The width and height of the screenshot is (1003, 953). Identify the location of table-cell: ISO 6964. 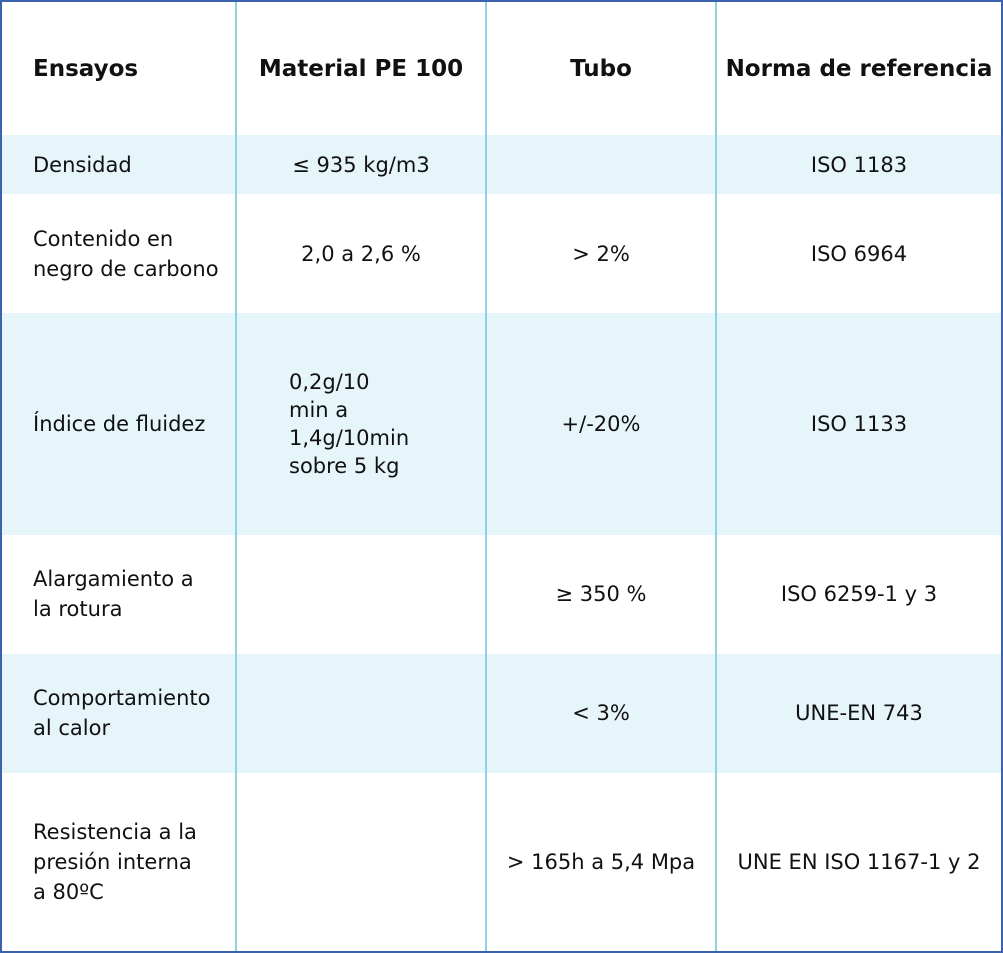
(858, 254).